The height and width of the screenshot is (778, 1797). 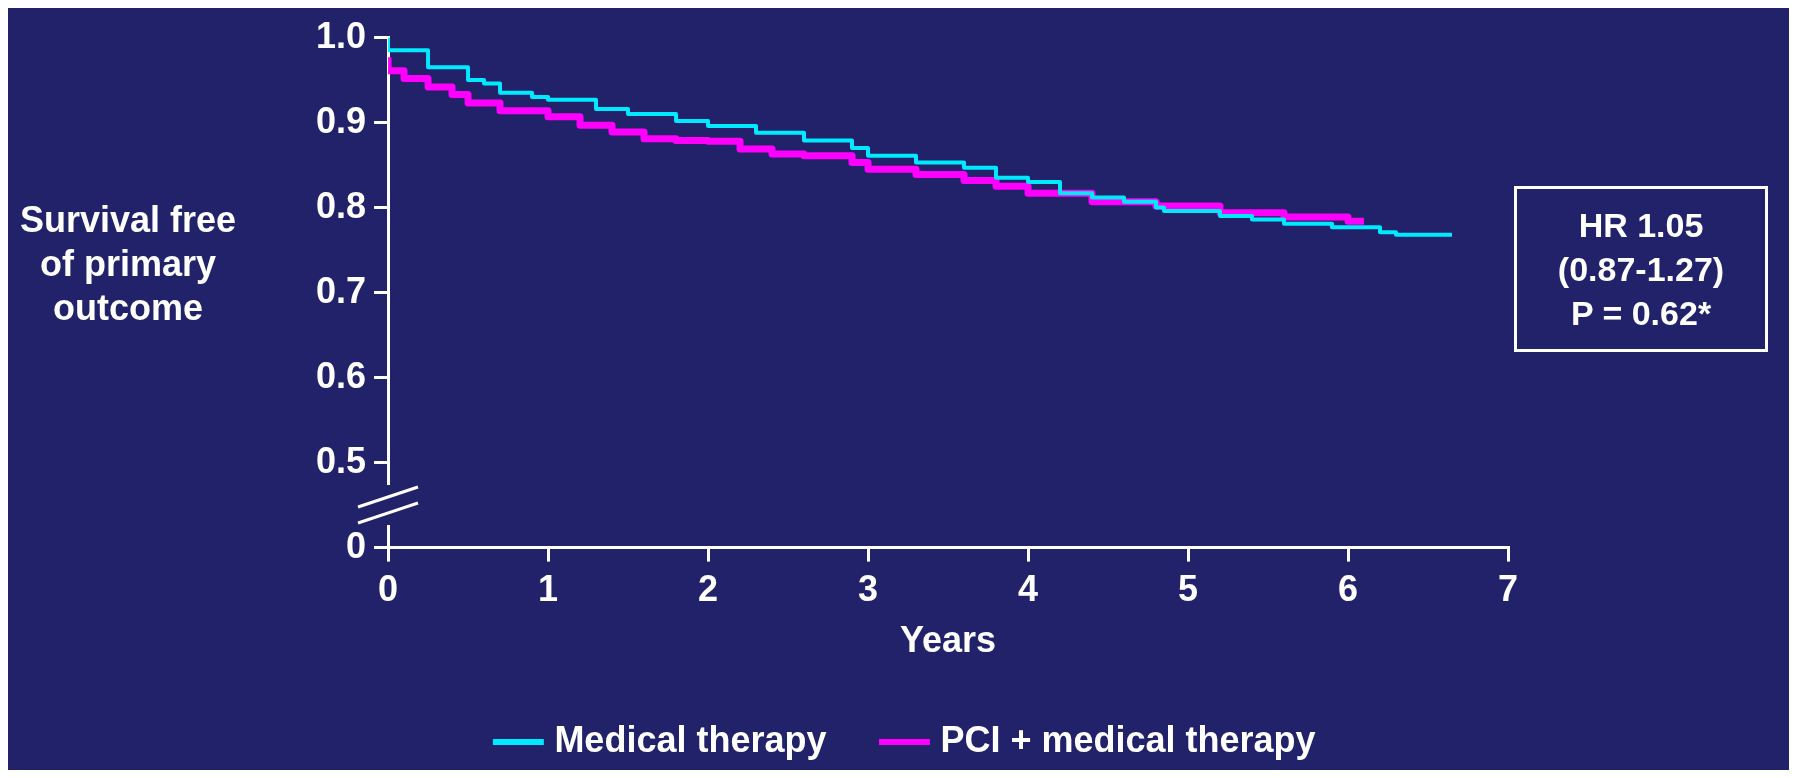 I want to click on y-tick-label: 0.8, so click(x=341, y=205).